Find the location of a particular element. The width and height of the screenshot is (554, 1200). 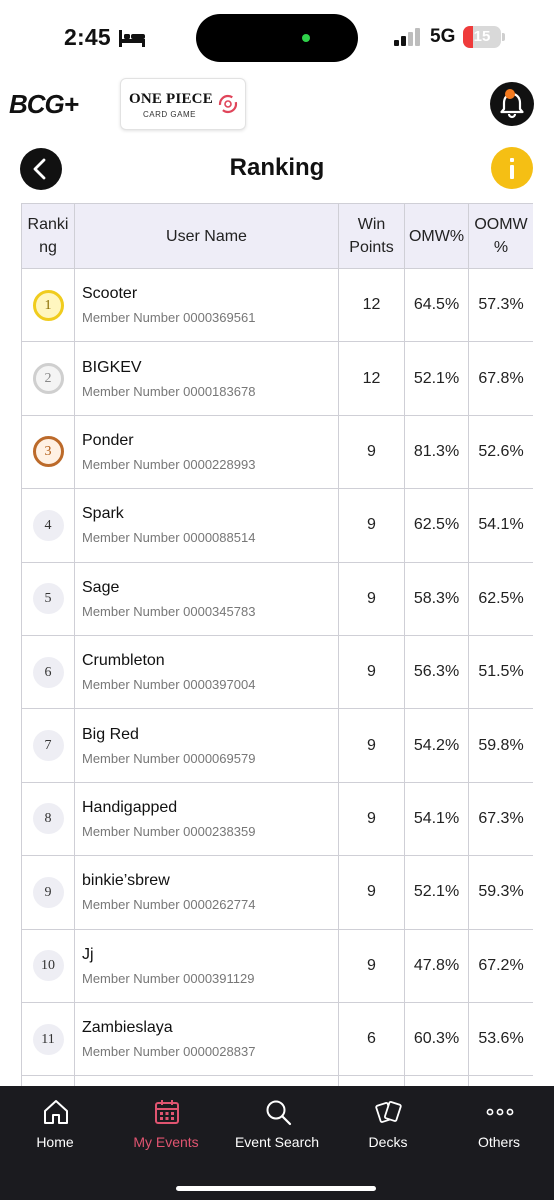

medal-silver-icon: 2 is located at coordinates (48, 379).